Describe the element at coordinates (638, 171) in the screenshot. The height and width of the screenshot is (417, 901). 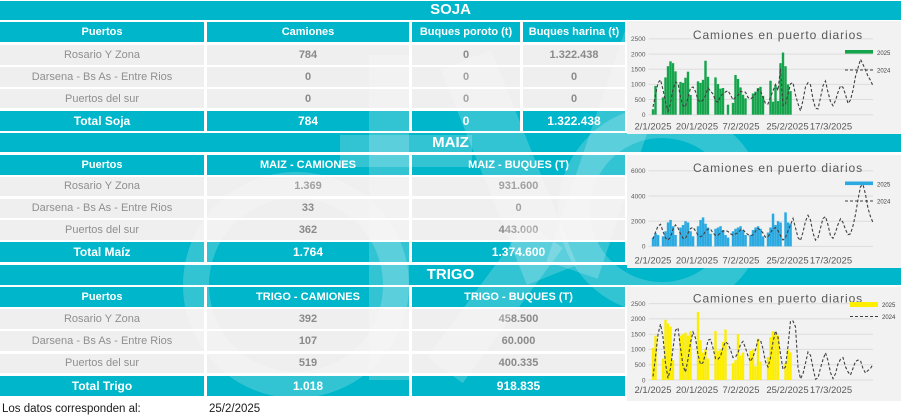
I see `svg-text: 6000` at that location.